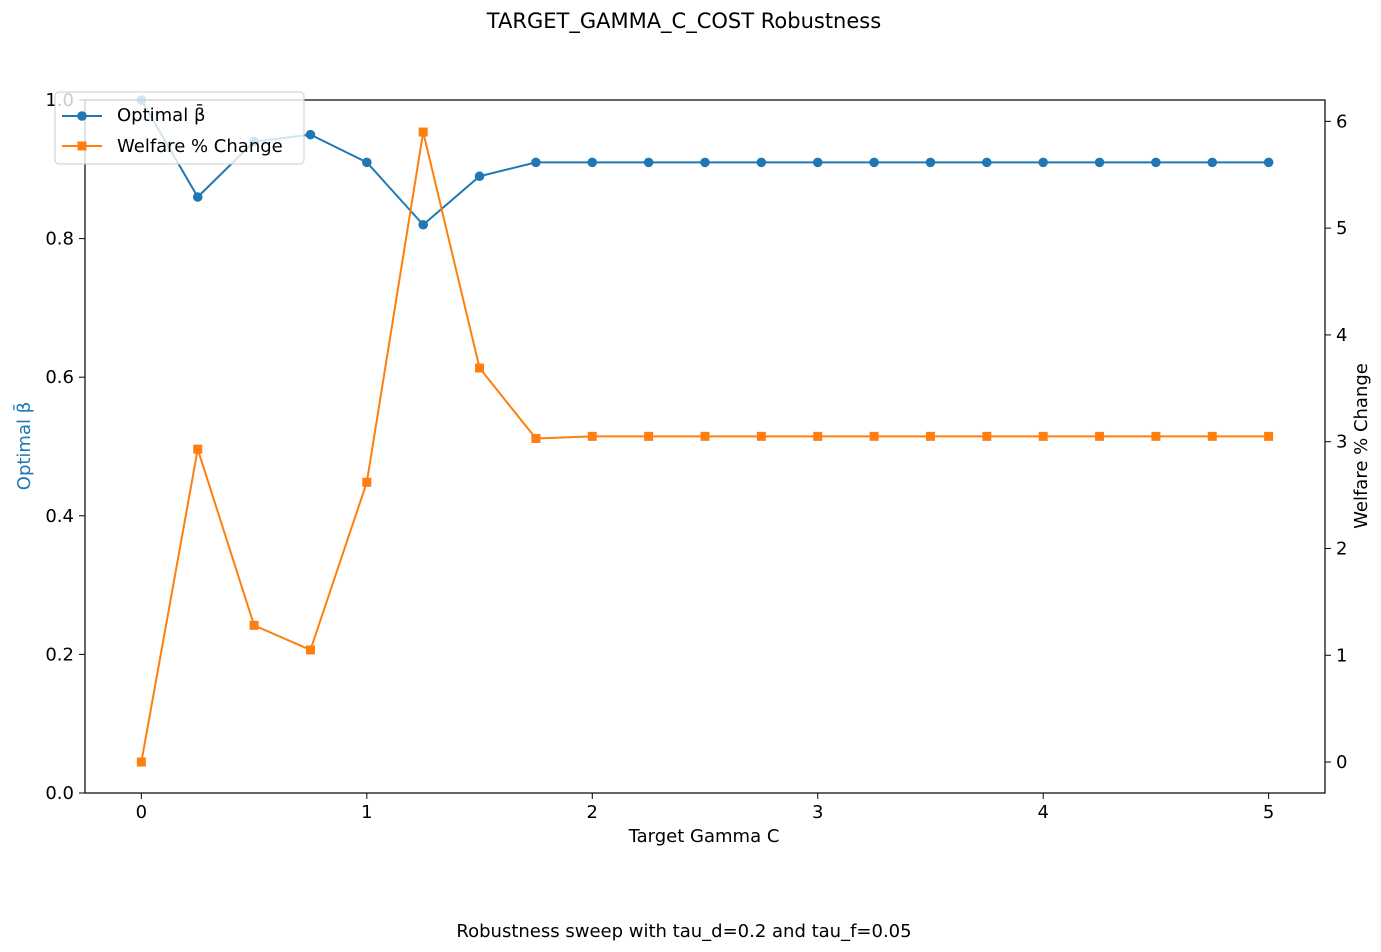 This screenshot has width=1381, height=952. I want to click on y-axis-left-title: Optimal β̄, so click(24, 446).